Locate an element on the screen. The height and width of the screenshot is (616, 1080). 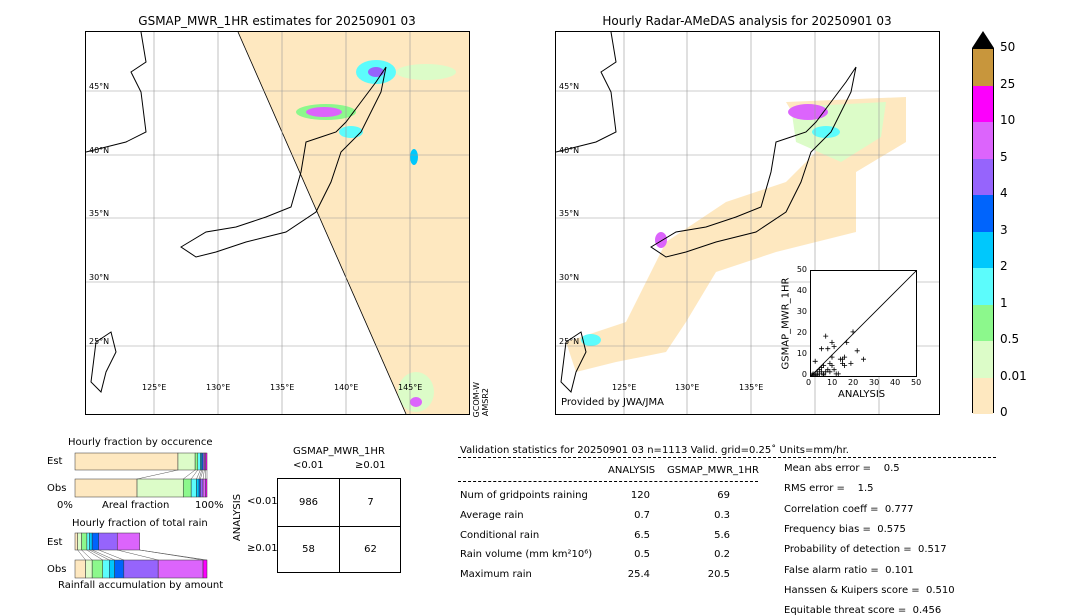
stats-analysis-value: 6.5 is located at coordinates (642, 535).